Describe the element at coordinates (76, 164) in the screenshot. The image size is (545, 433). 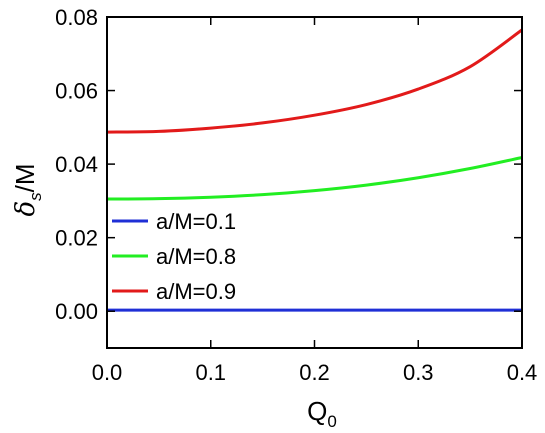
I see `y-tick-label: 0.04` at that location.